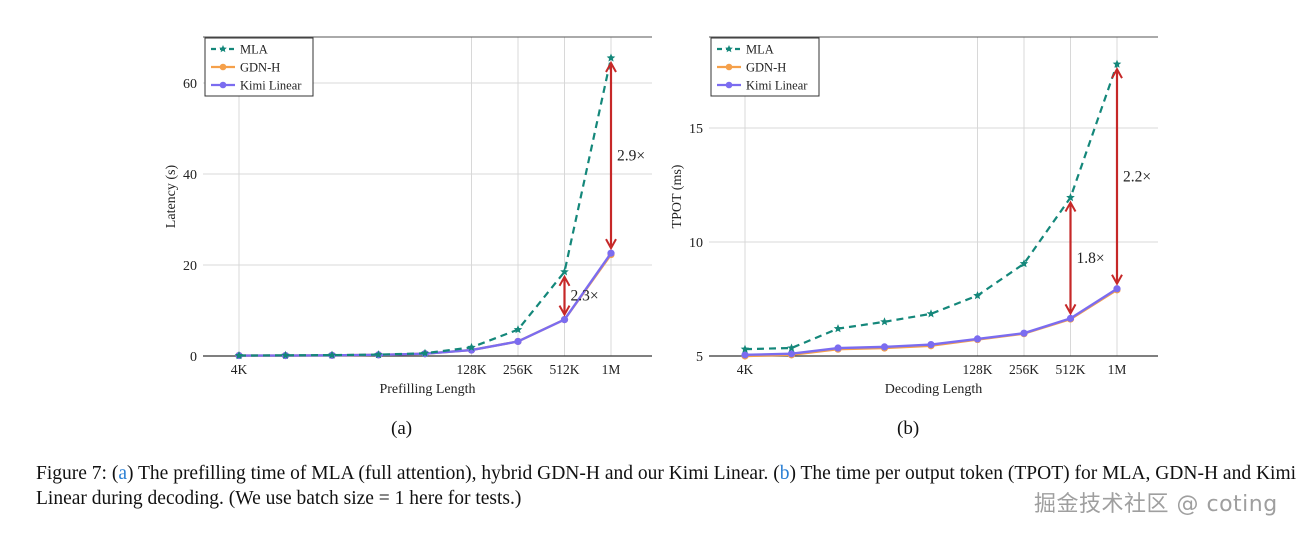 Image resolution: width=1312 pixels, height=534 pixels. Describe the element at coordinates (171, 196) in the screenshot. I see `y-axis-label: Latency (s)` at that location.